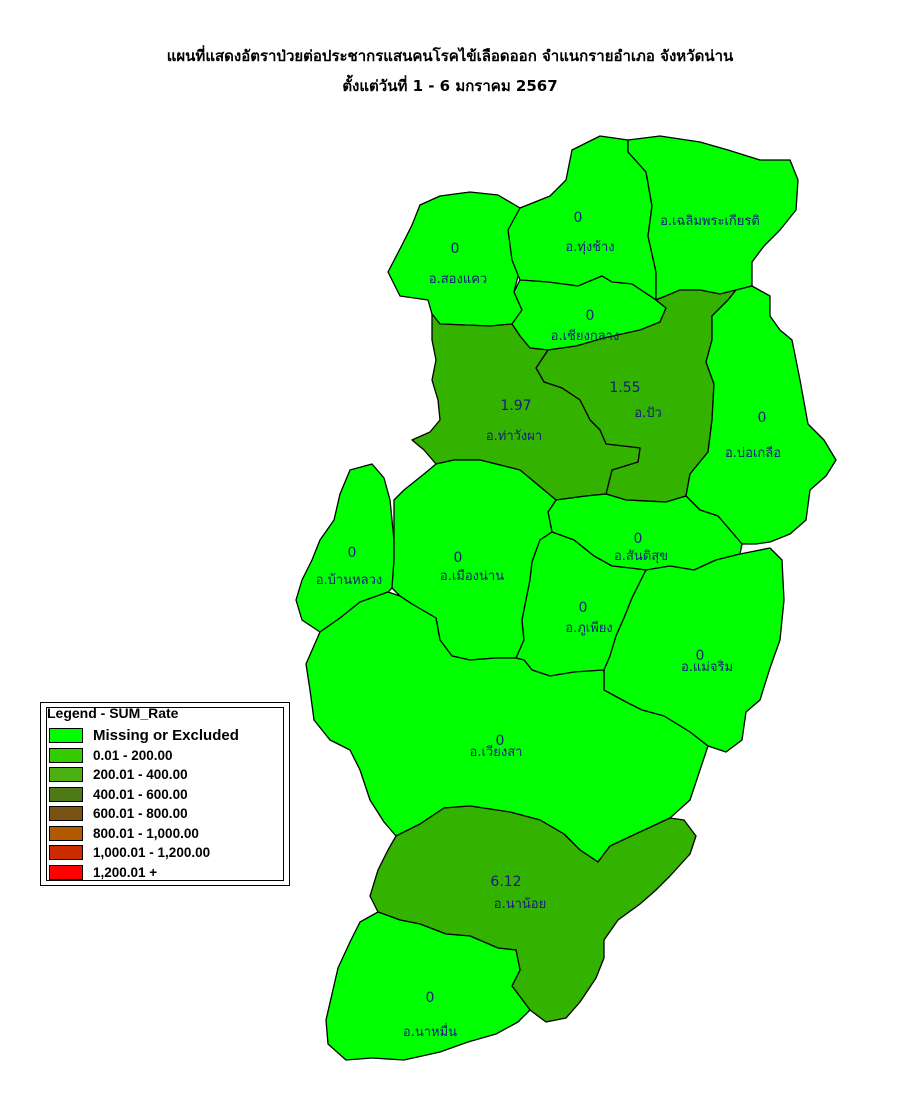 The width and height of the screenshot is (900, 1099). Describe the element at coordinates (140, 774) in the screenshot. I see `legend-label: 200.01 - 400.00` at that location.